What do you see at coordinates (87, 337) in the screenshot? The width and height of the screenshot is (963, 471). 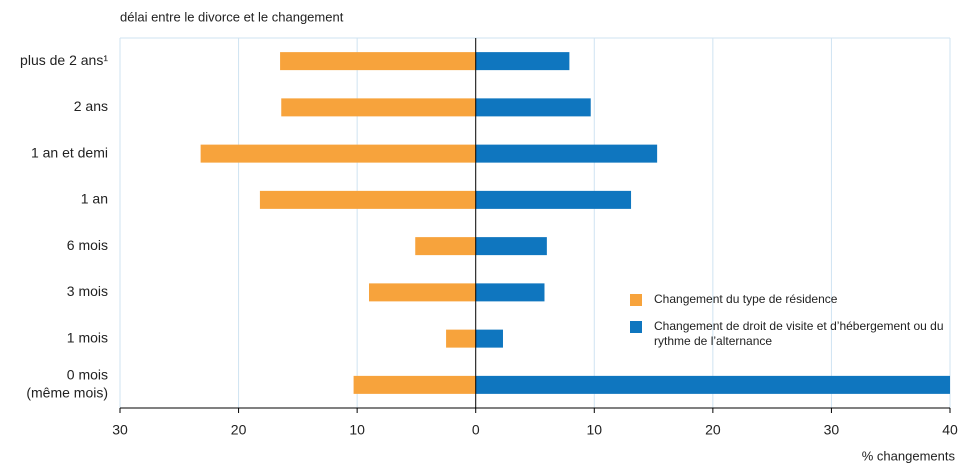 I see `y-tick-label: 1 mois` at bounding box center [87, 337].